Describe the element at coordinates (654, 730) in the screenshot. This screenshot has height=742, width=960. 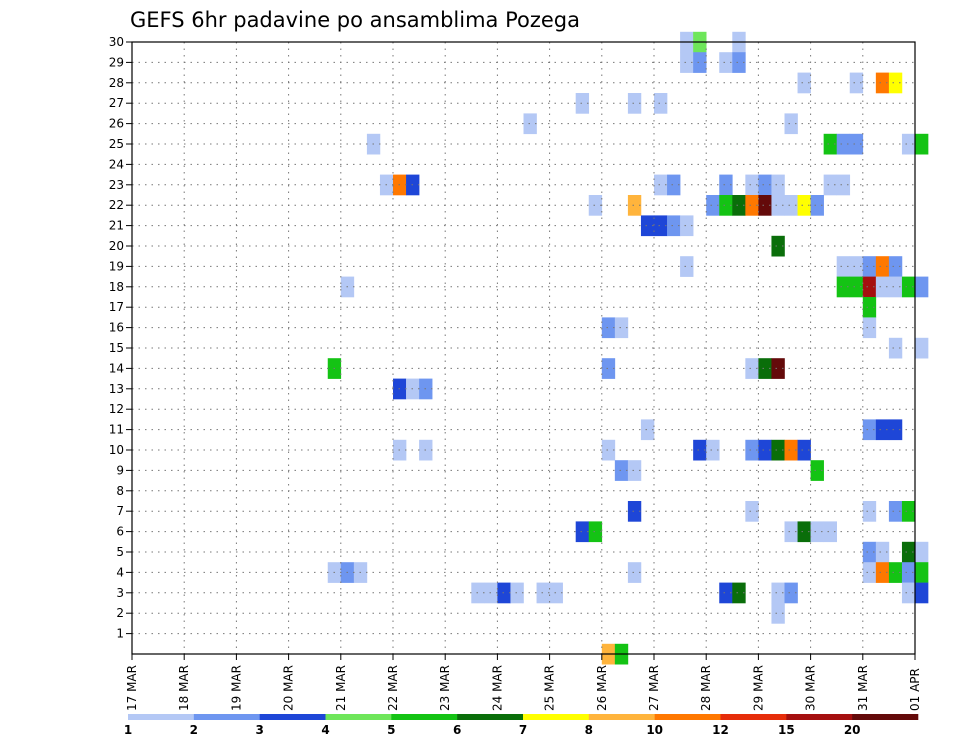
I see `legend-label: 10` at that location.